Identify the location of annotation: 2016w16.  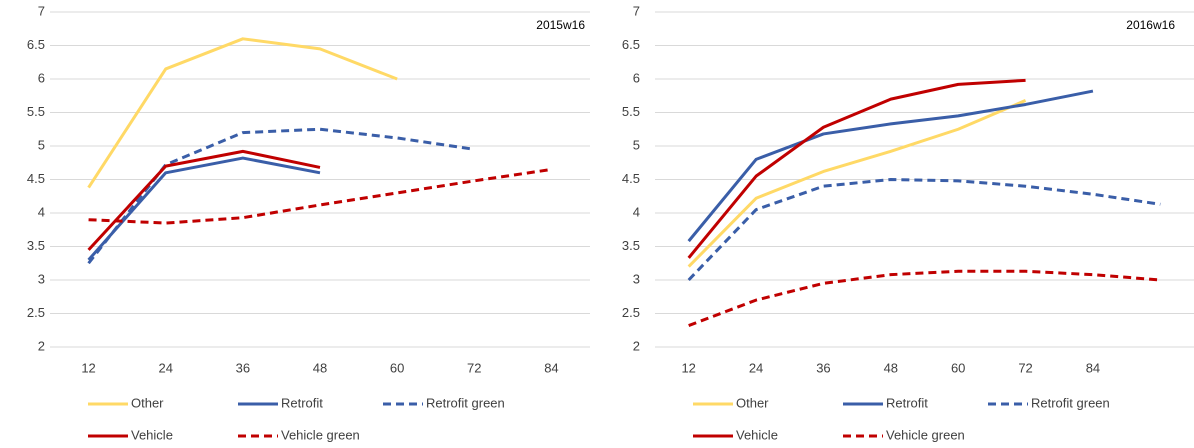
(1150, 25).